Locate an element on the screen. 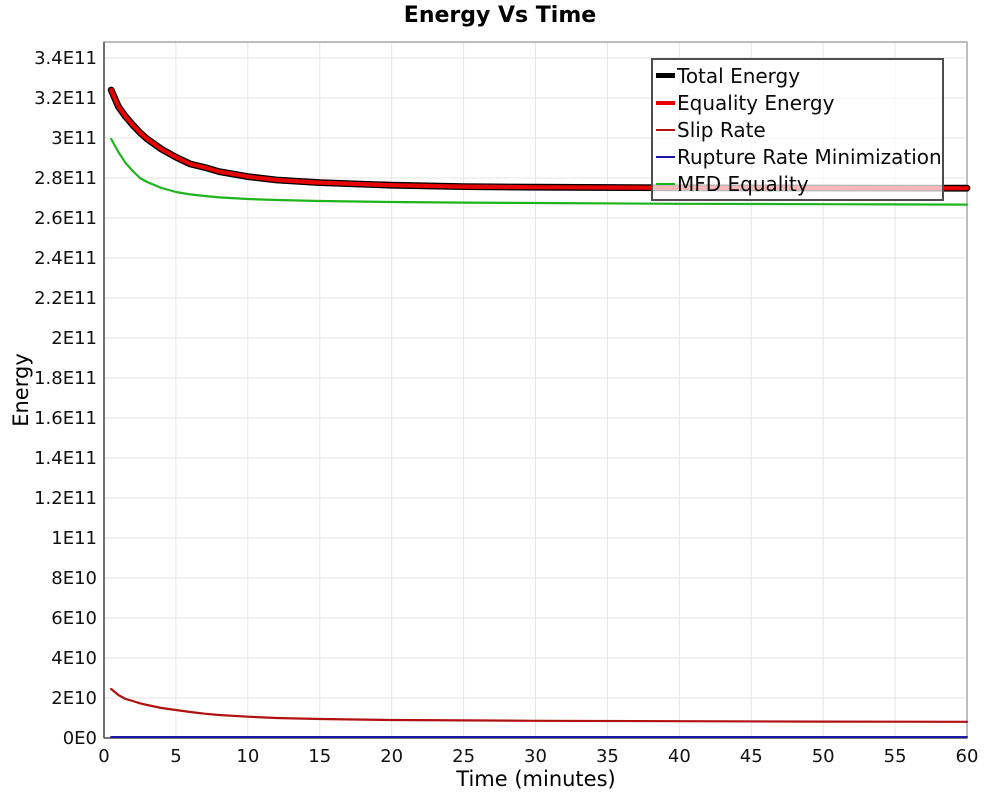 This screenshot has width=1000, height=800. y-tick-label: 2.8E11 is located at coordinates (65, 178).